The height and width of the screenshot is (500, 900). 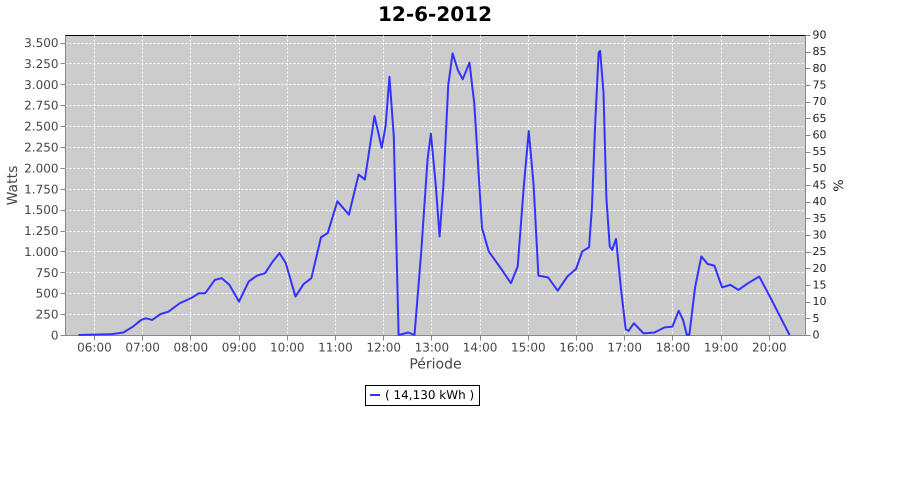 I want to click on chart-title: 12-6-2012, so click(x=435, y=14).